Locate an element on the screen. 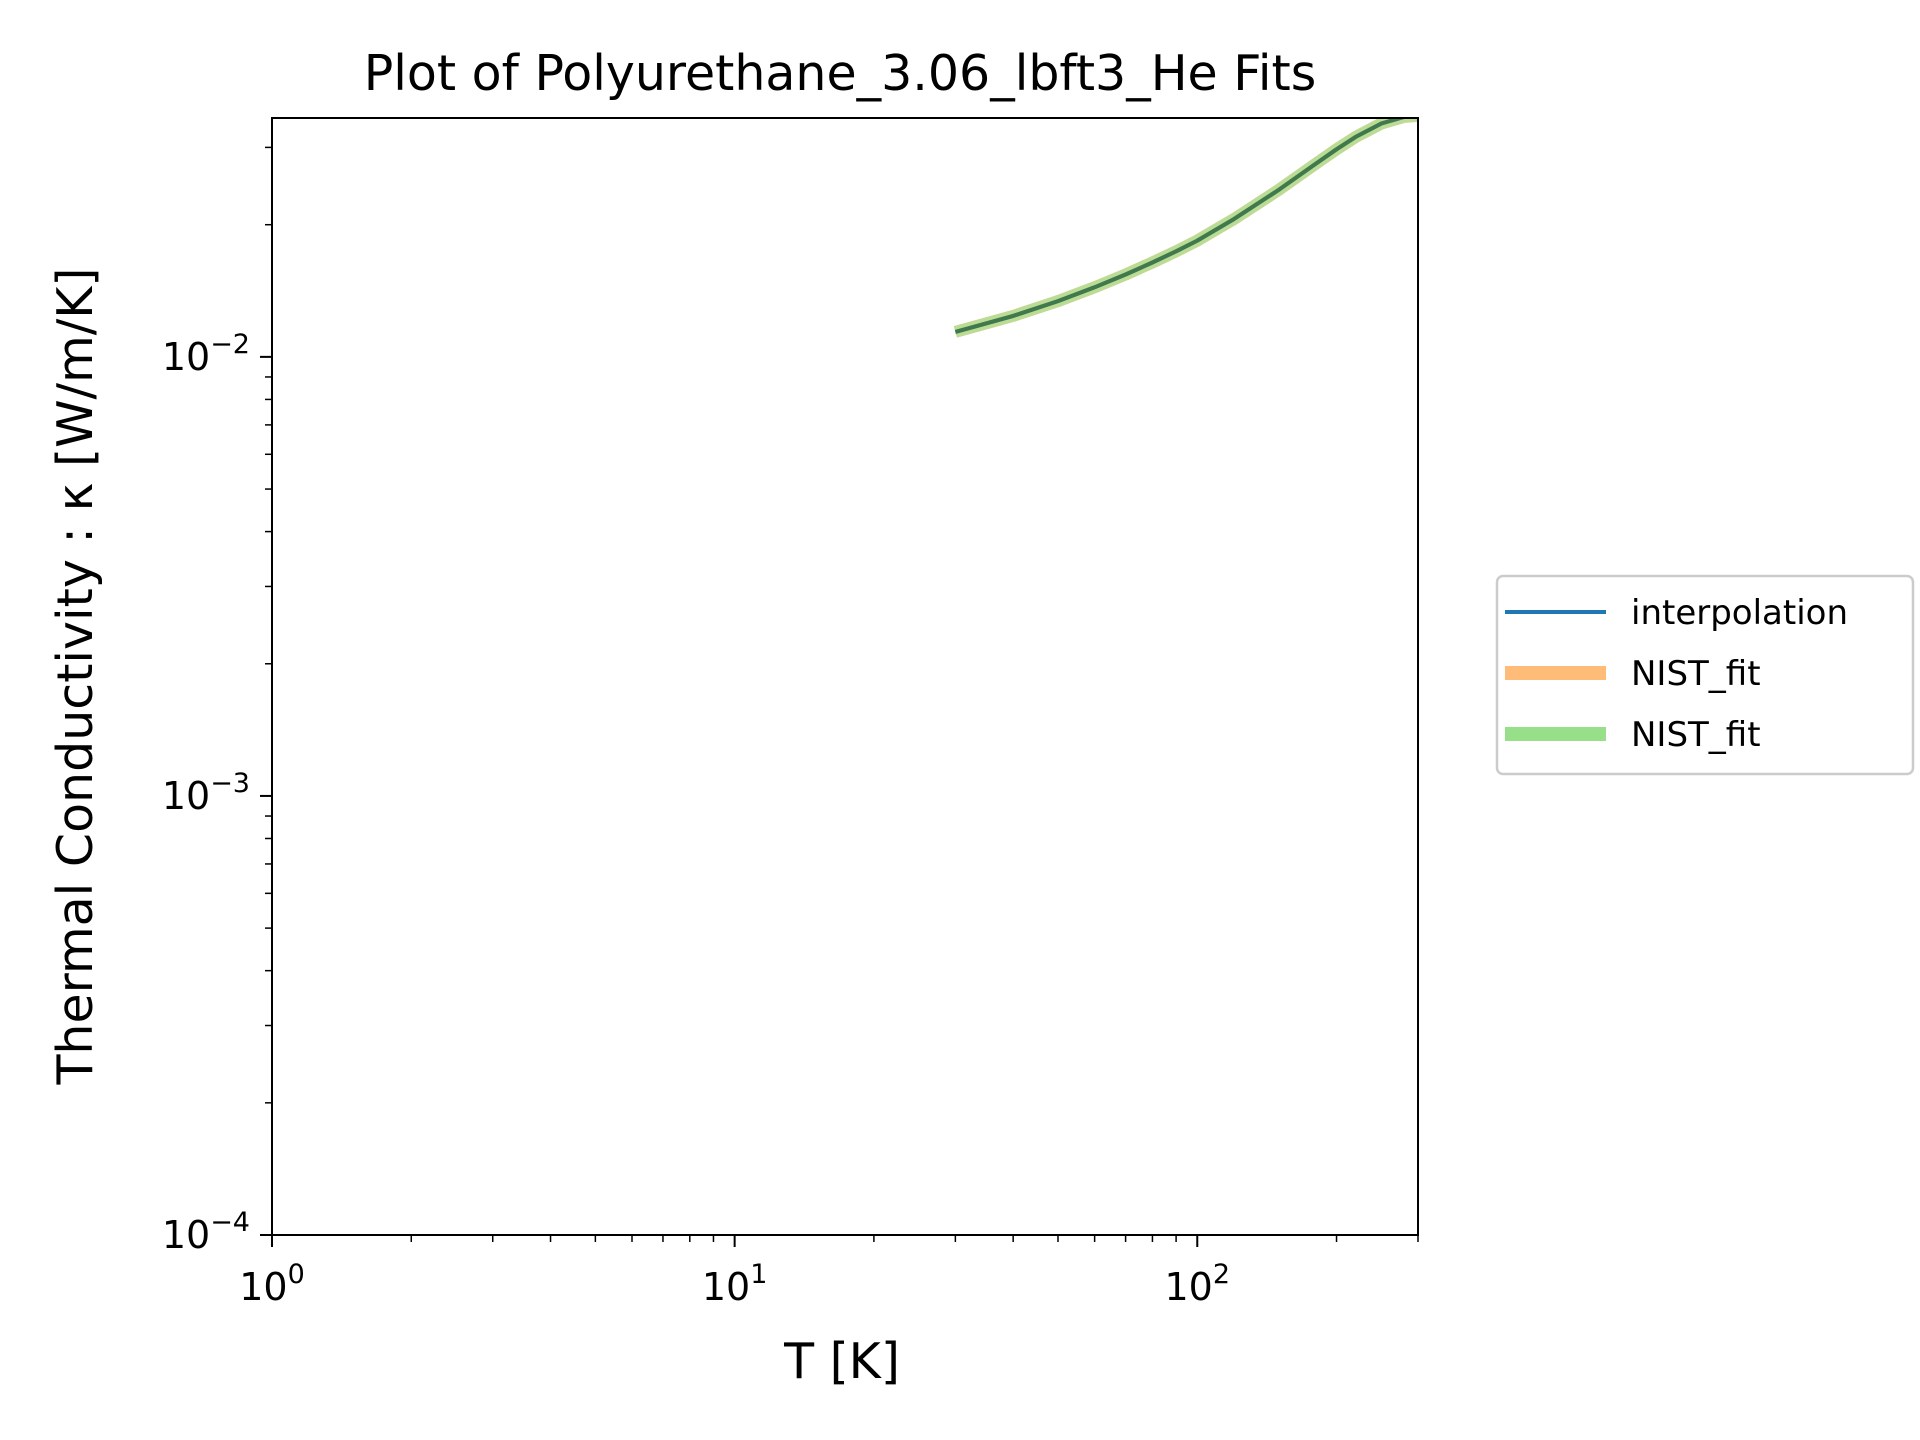 Image resolution: width=1920 pixels, height=1440 pixels. legend-box is located at coordinates (1705, 675).